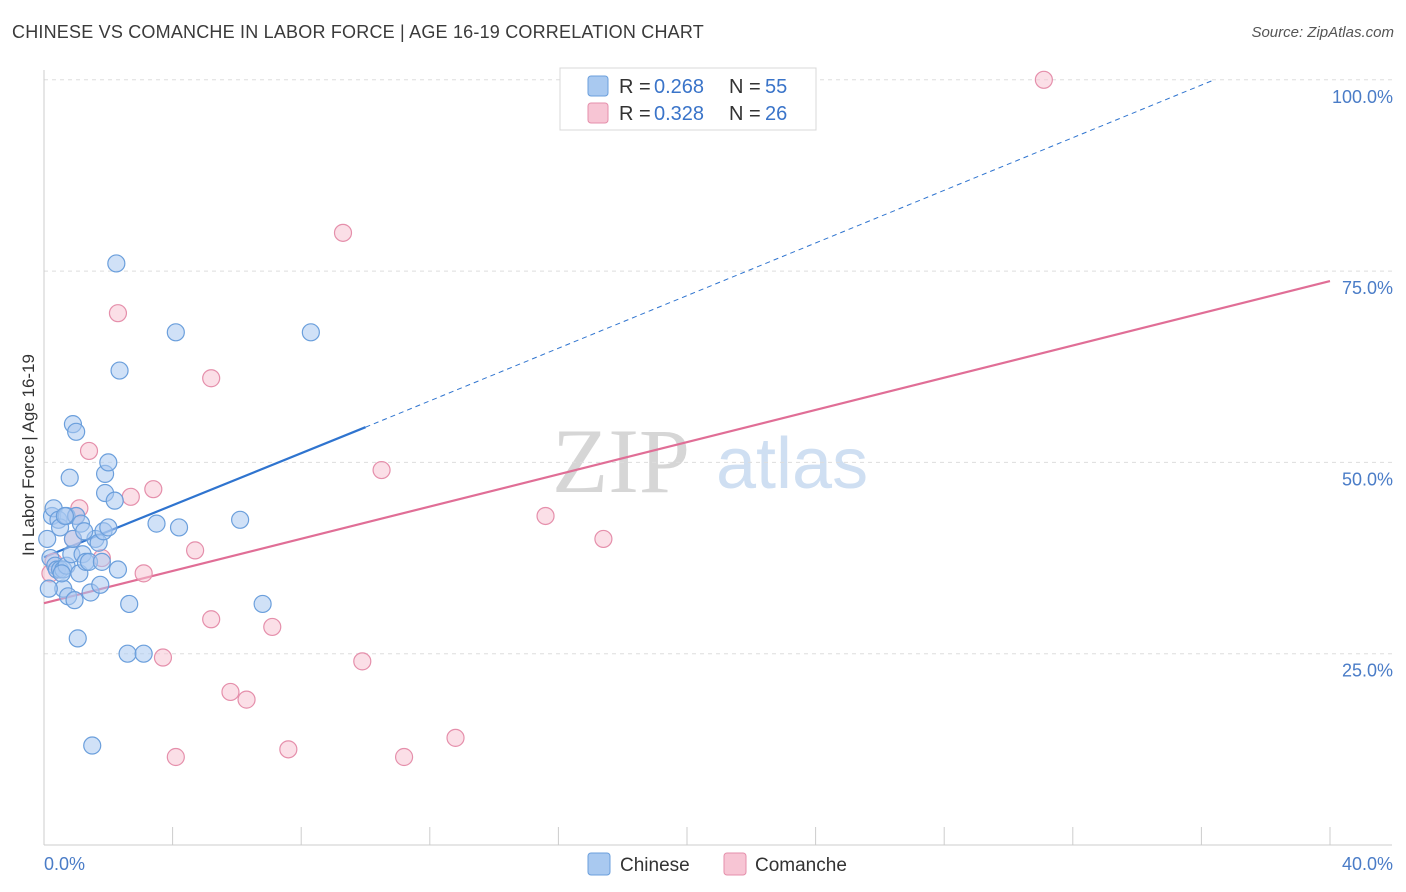  I want to click on legend-r-value-1: 0.268, so click(679, 87).